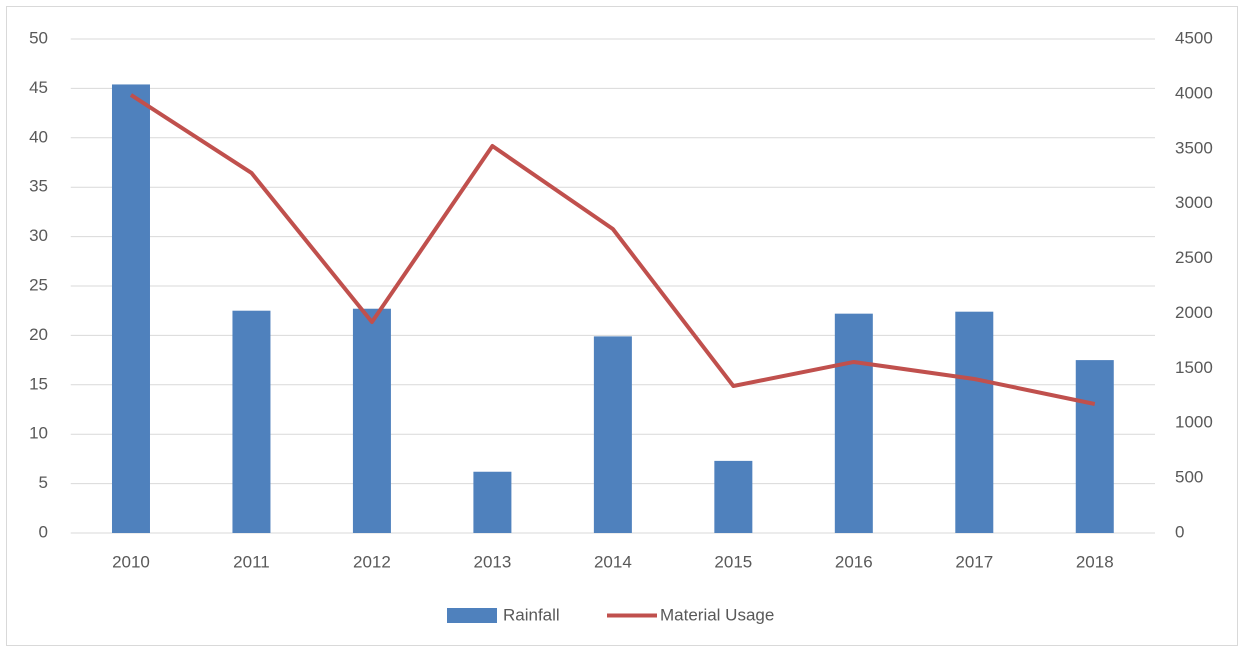 The width and height of the screenshot is (1244, 657). What do you see at coordinates (372, 561) in the screenshot?
I see `x-tick-label: 2012` at bounding box center [372, 561].